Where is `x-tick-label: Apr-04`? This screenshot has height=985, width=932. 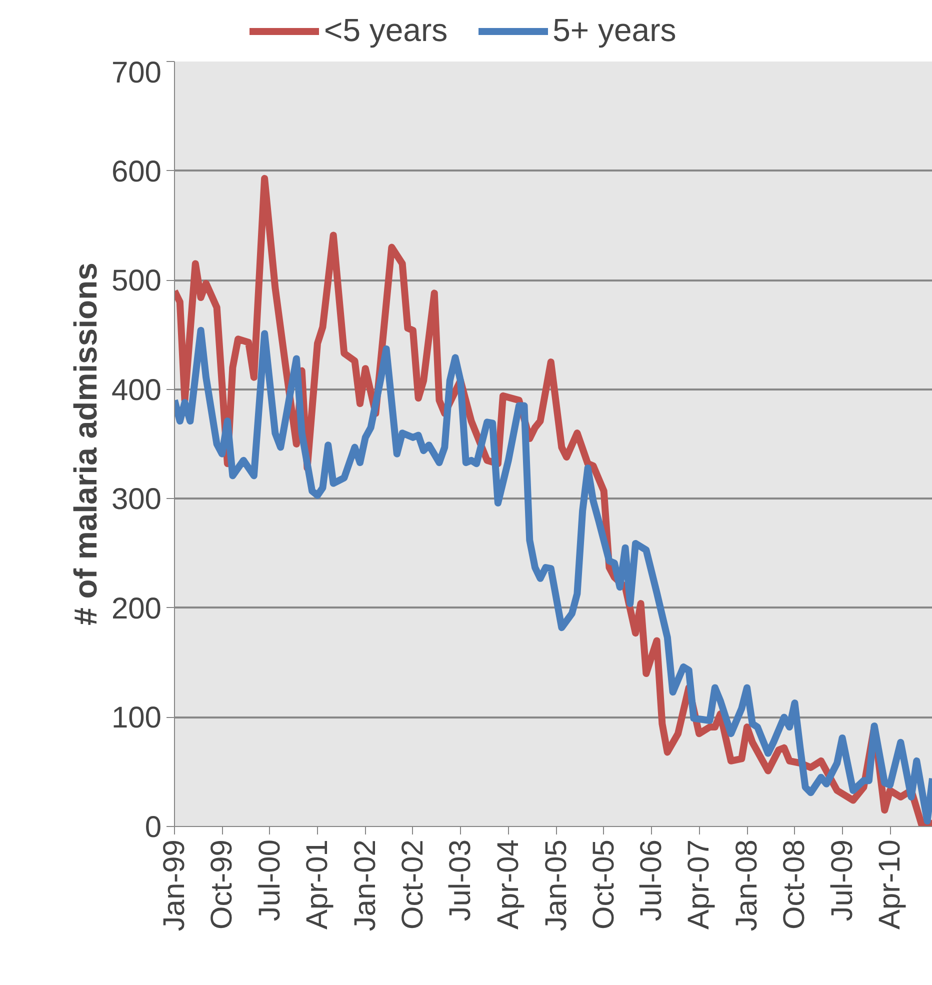 x-tick-label: Apr-04 is located at coordinates (508, 884).